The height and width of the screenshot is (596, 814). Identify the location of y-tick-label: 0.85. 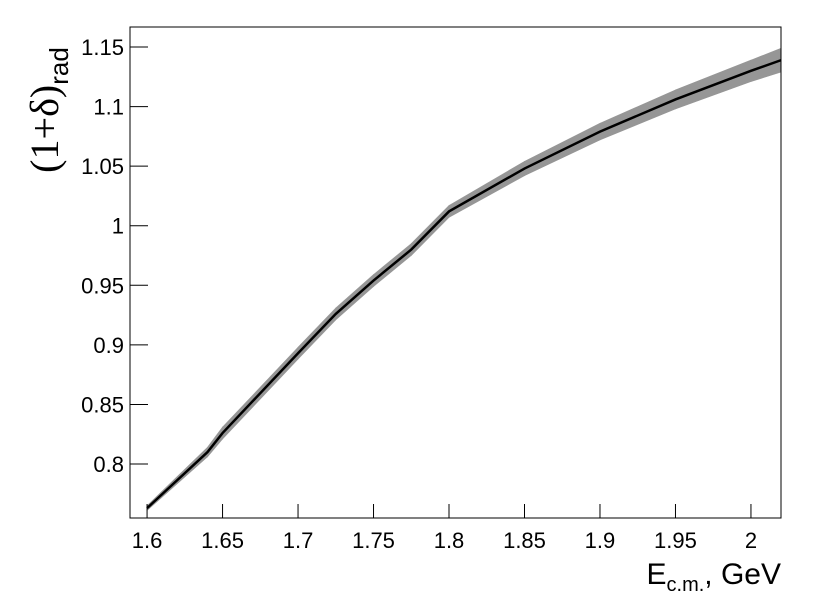
(102, 404).